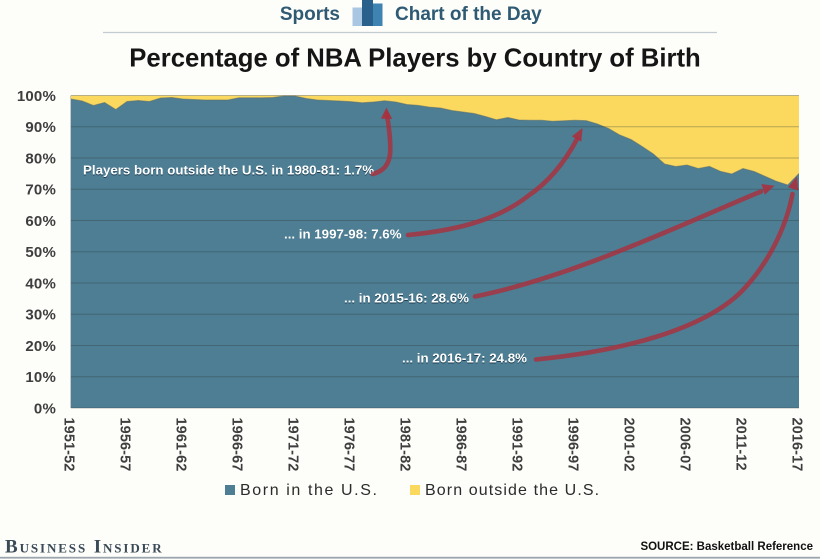  What do you see at coordinates (125, 445) in the screenshot?
I see `svg-text: 1956-57` at bounding box center [125, 445].